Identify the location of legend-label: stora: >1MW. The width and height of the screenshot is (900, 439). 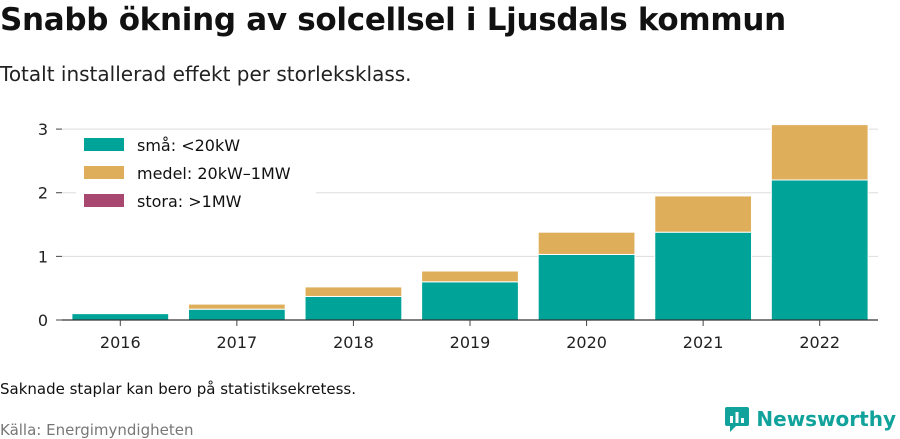
(189, 201).